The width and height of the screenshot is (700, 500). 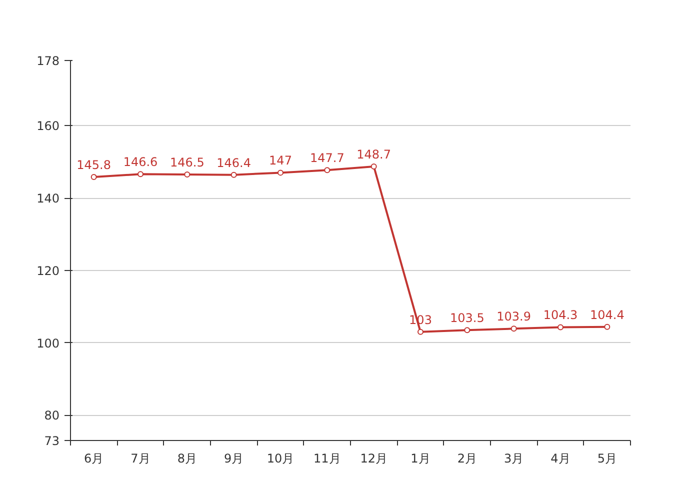 What do you see at coordinates (607, 459) in the screenshot?
I see `x-tick-label: 5月` at bounding box center [607, 459].